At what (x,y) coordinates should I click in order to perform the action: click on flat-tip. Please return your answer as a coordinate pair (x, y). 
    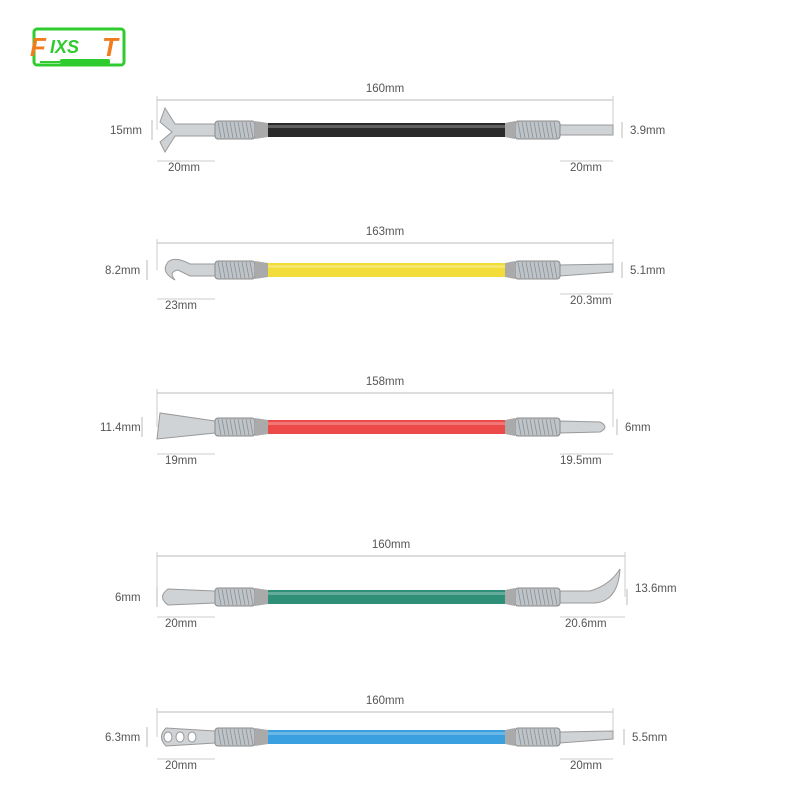
    Looking at the image, I should click on (586, 130).